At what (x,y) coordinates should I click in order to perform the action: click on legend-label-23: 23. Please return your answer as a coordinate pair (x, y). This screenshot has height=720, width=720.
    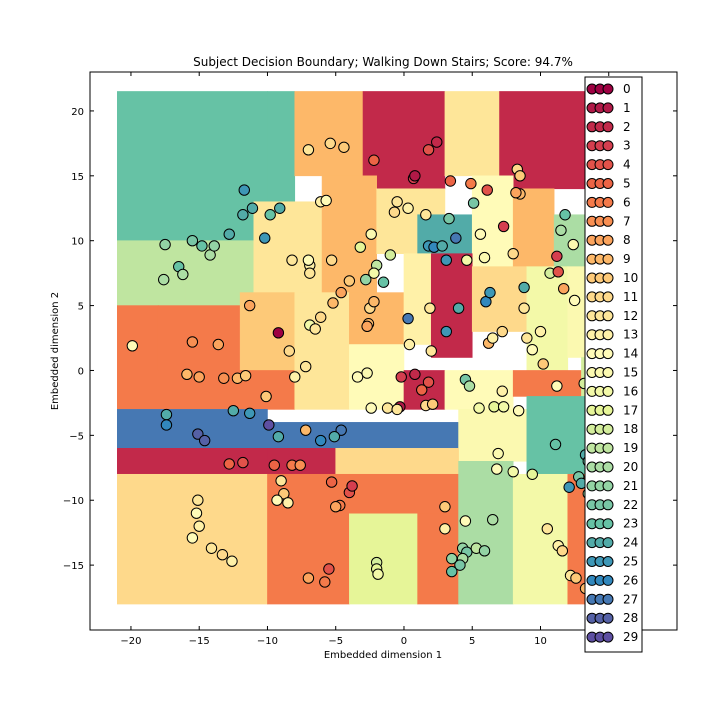
    Looking at the image, I should click on (630, 524).